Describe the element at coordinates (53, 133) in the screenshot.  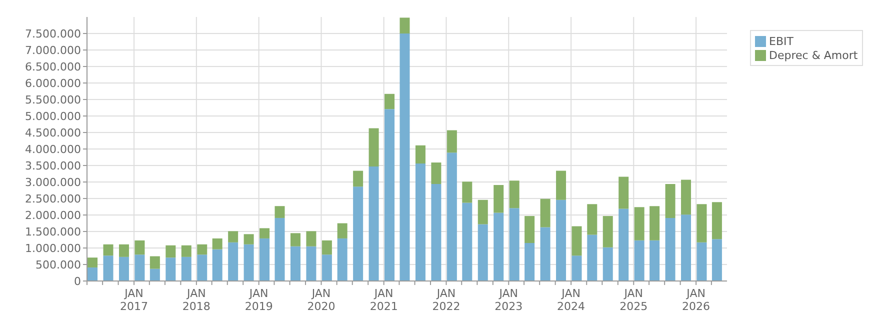
I see `y-tick-label: 4.500.000` at that location.